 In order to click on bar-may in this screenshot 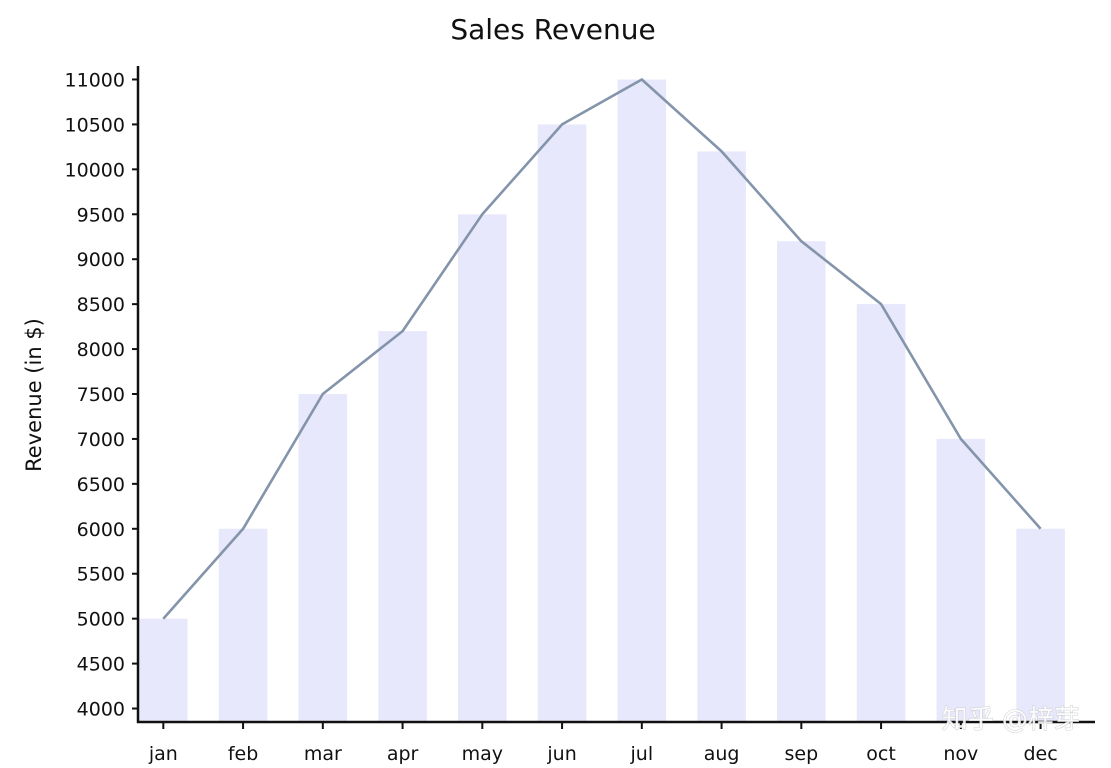, I will do `click(482, 468)`.